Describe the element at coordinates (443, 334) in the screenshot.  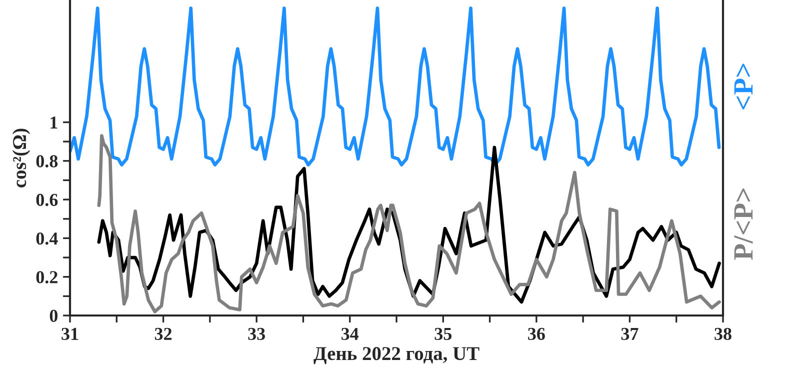
I see `x-tick-label: 35` at that location.